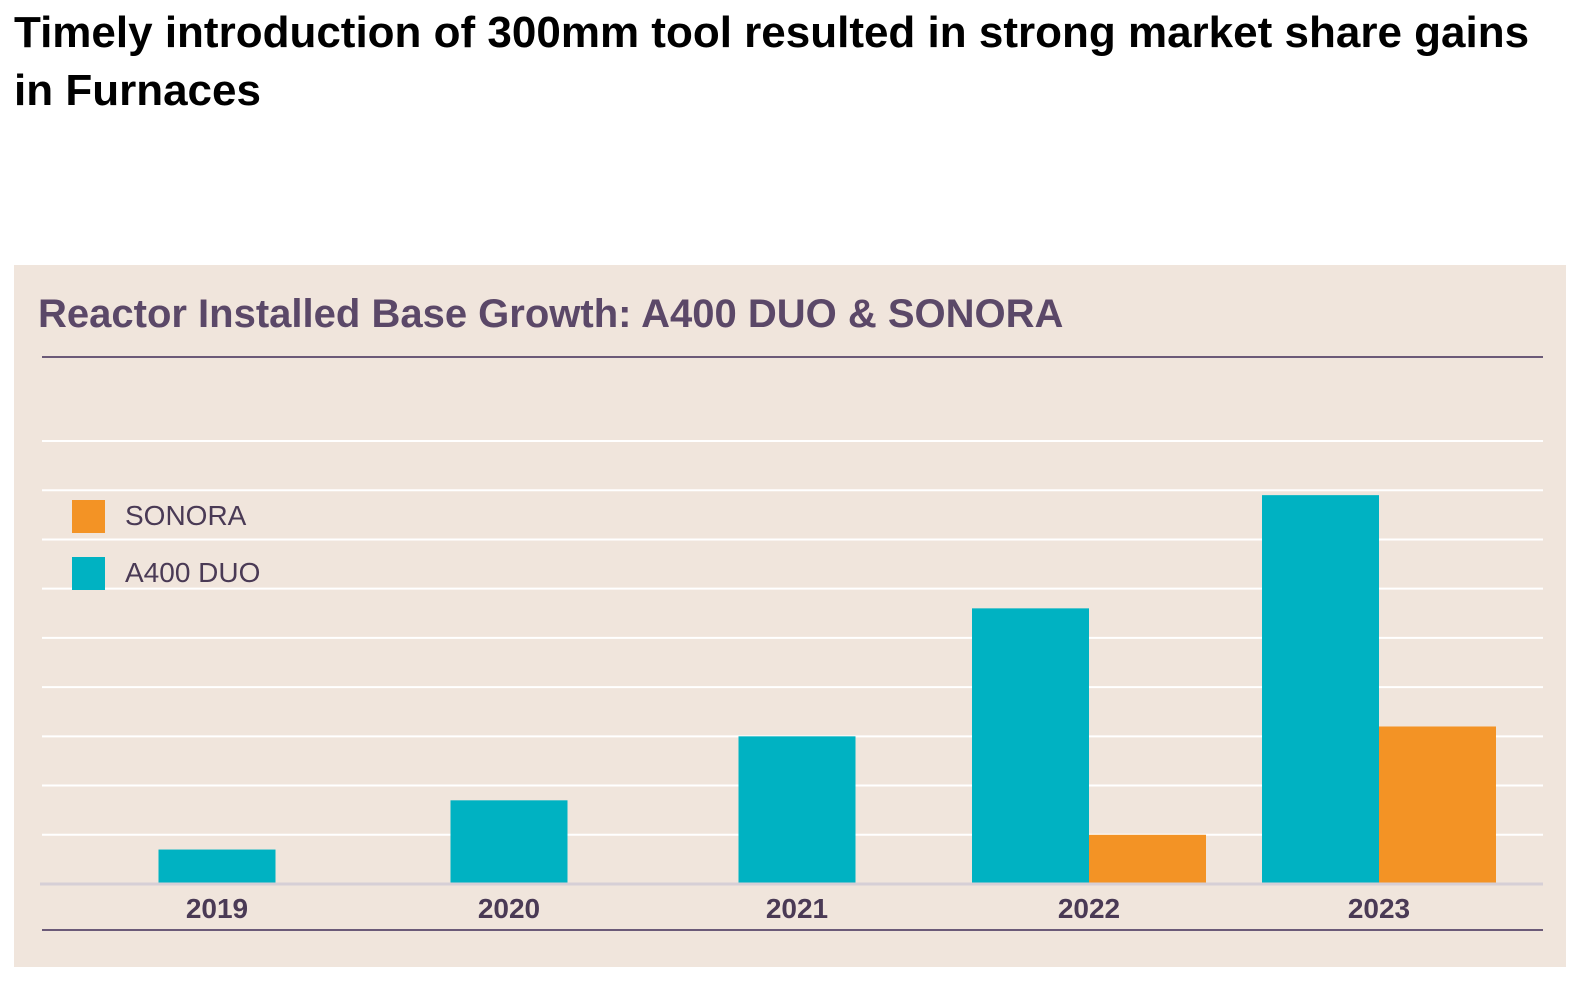  What do you see at coordinates (217, 866) in the screenshot?
I see `bar-a400-duo-2019` at bounding box center [217, 866].